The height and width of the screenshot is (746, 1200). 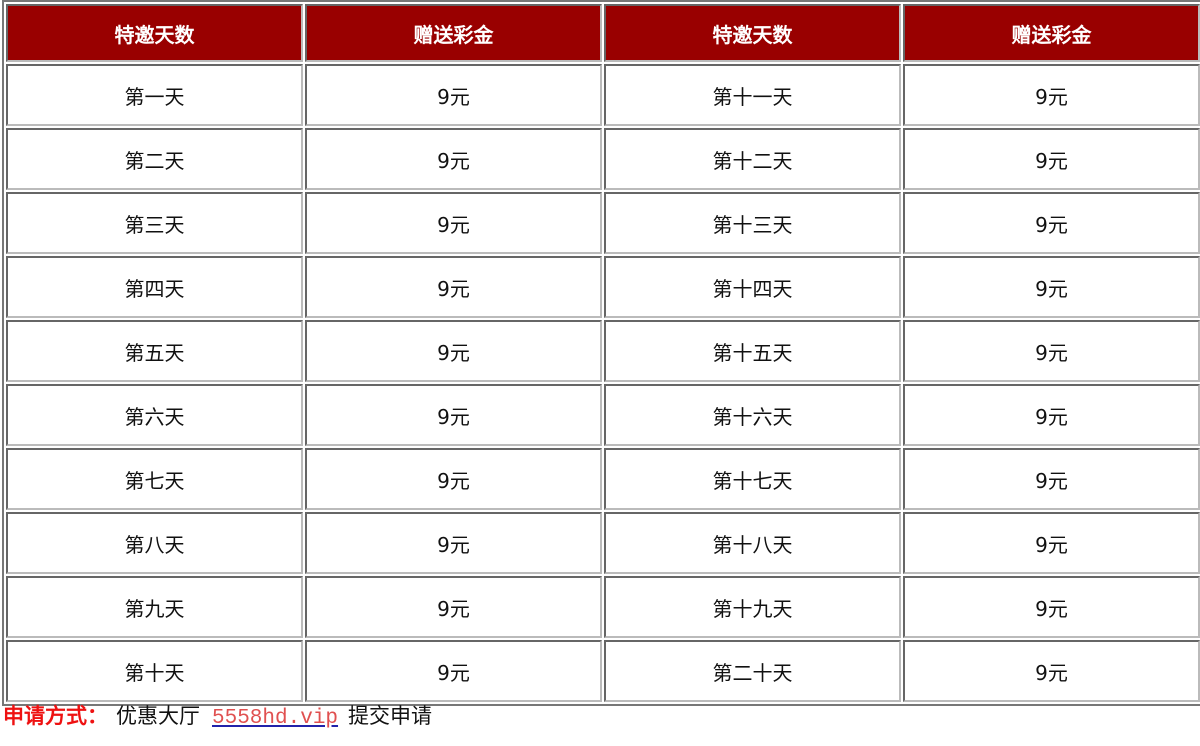 What do you see at coordinates (603, 287) in the screenshot?
I see `table-row: 第四天 9元 第十四天 9元` at bounding box center [603, 287].